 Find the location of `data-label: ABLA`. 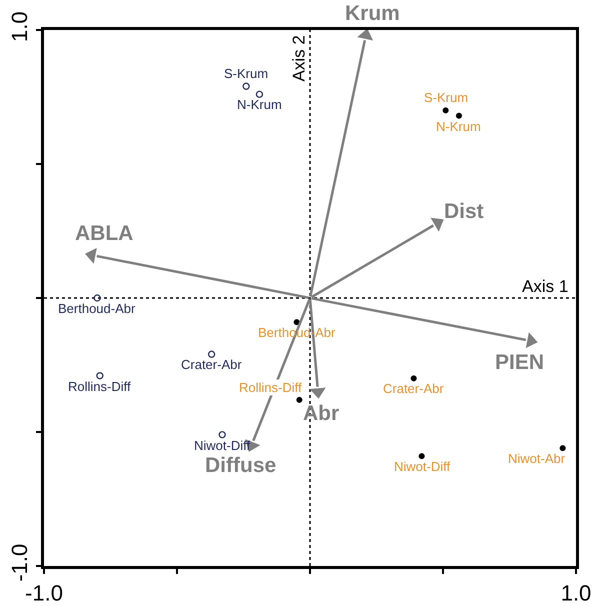

data-label: ABLA is located at coordinates (104, 233).